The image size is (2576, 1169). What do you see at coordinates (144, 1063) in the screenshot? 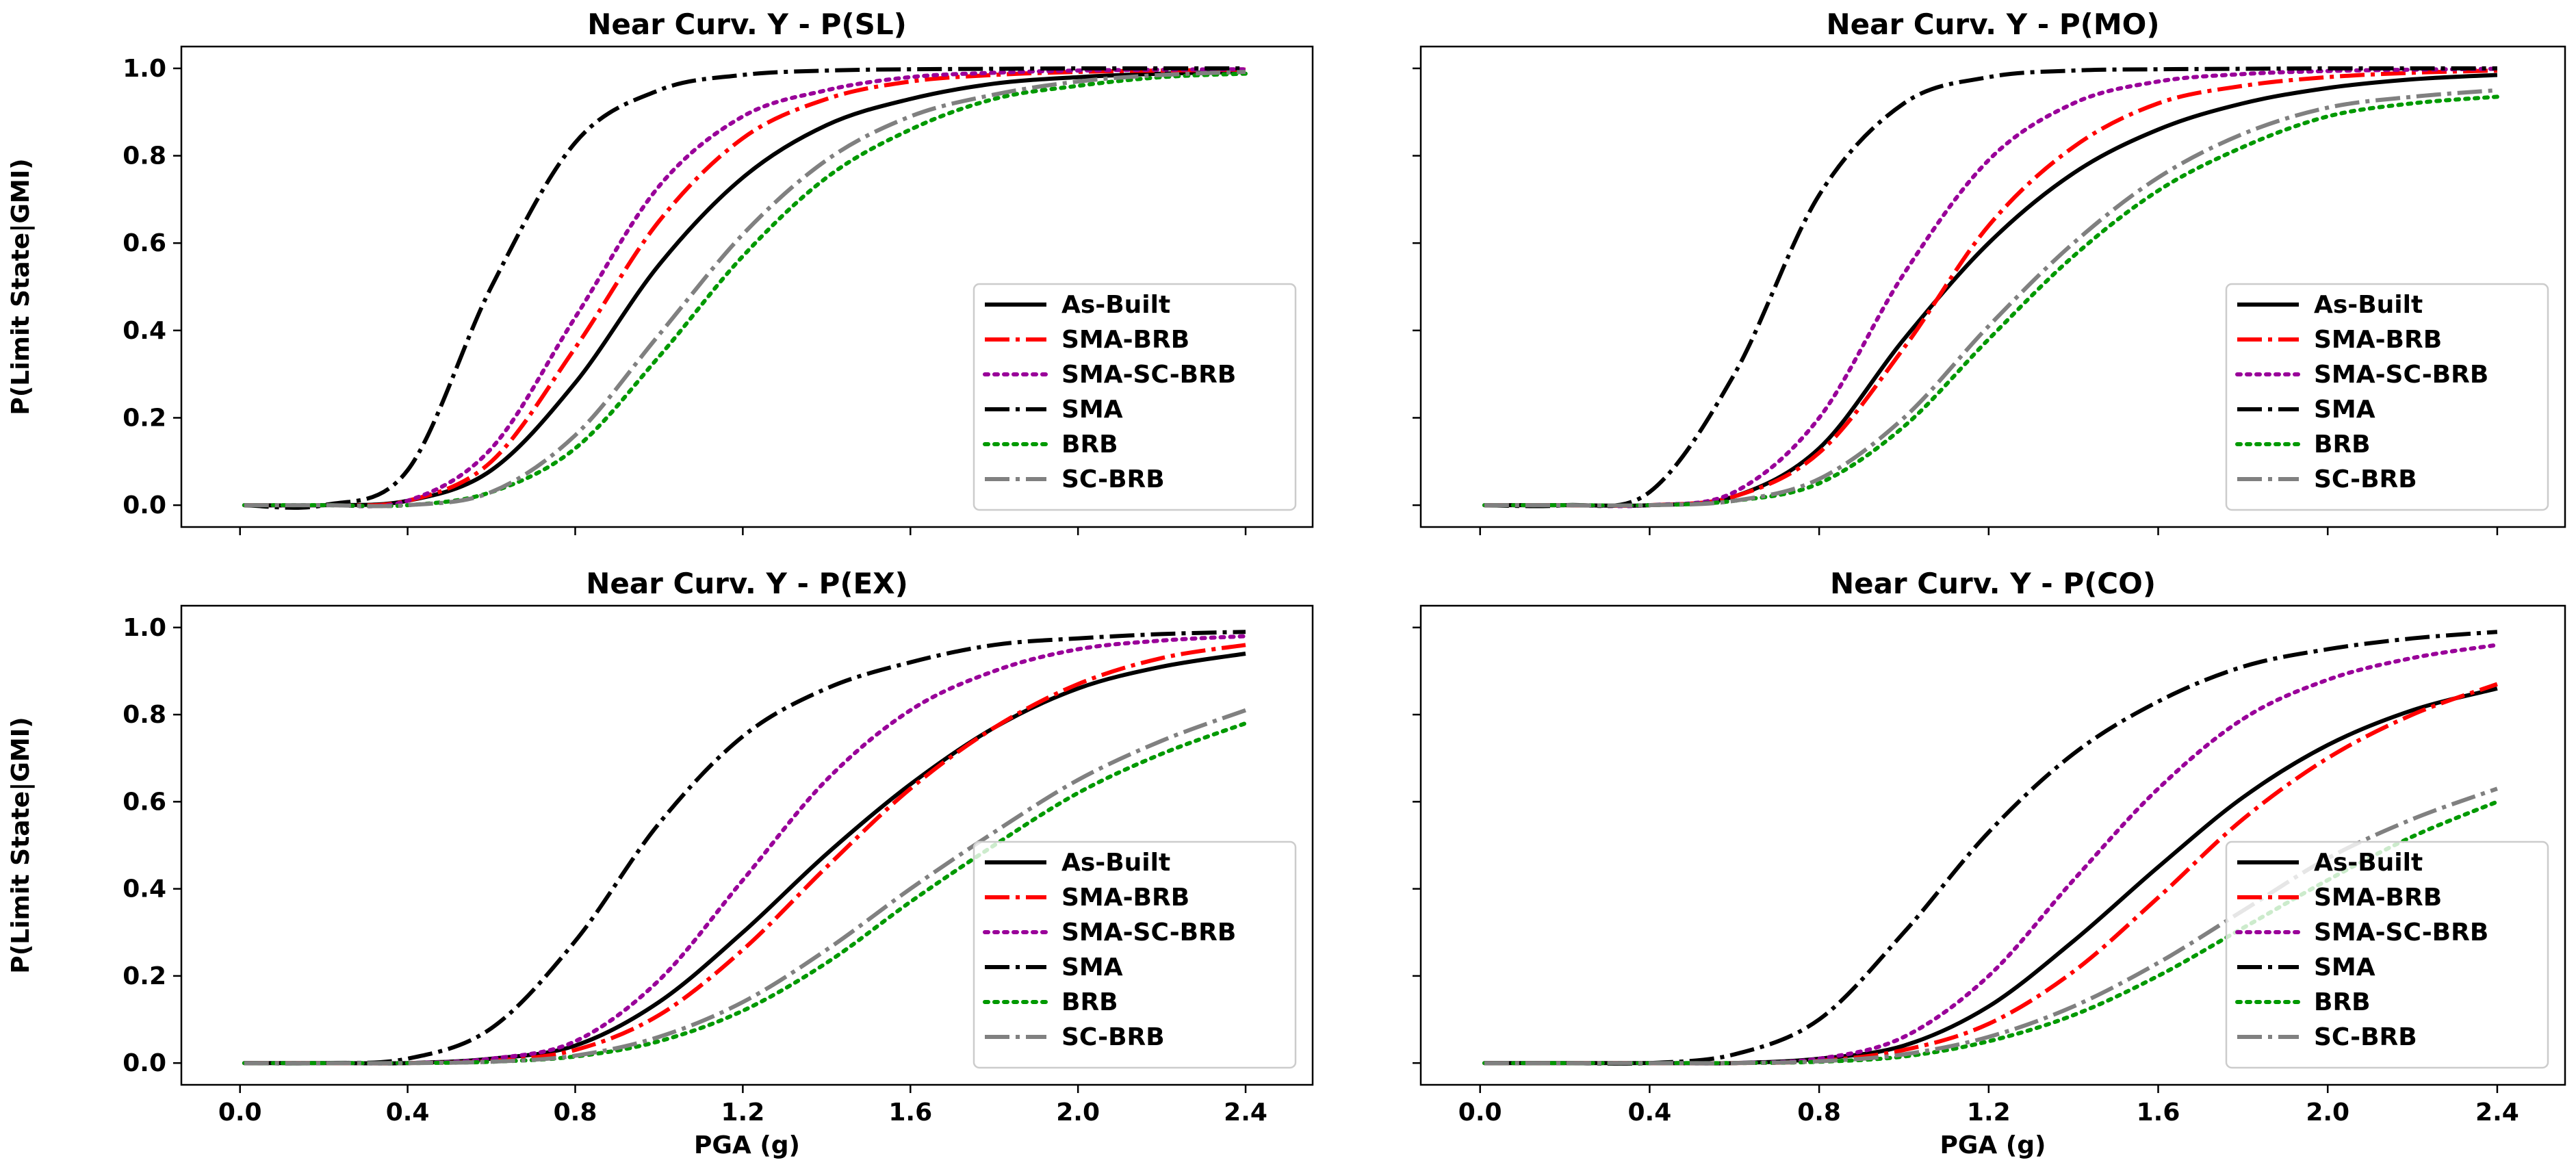
I see `chart3-ytick-label: 0.0` at bounding box center [144, 1063].